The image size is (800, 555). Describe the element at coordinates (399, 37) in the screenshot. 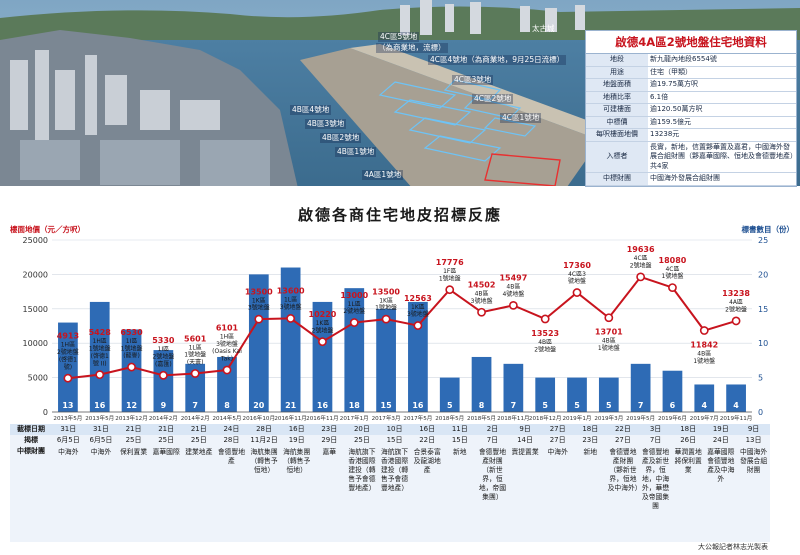

I see `label-4c5: 4C區5號地` at that location.